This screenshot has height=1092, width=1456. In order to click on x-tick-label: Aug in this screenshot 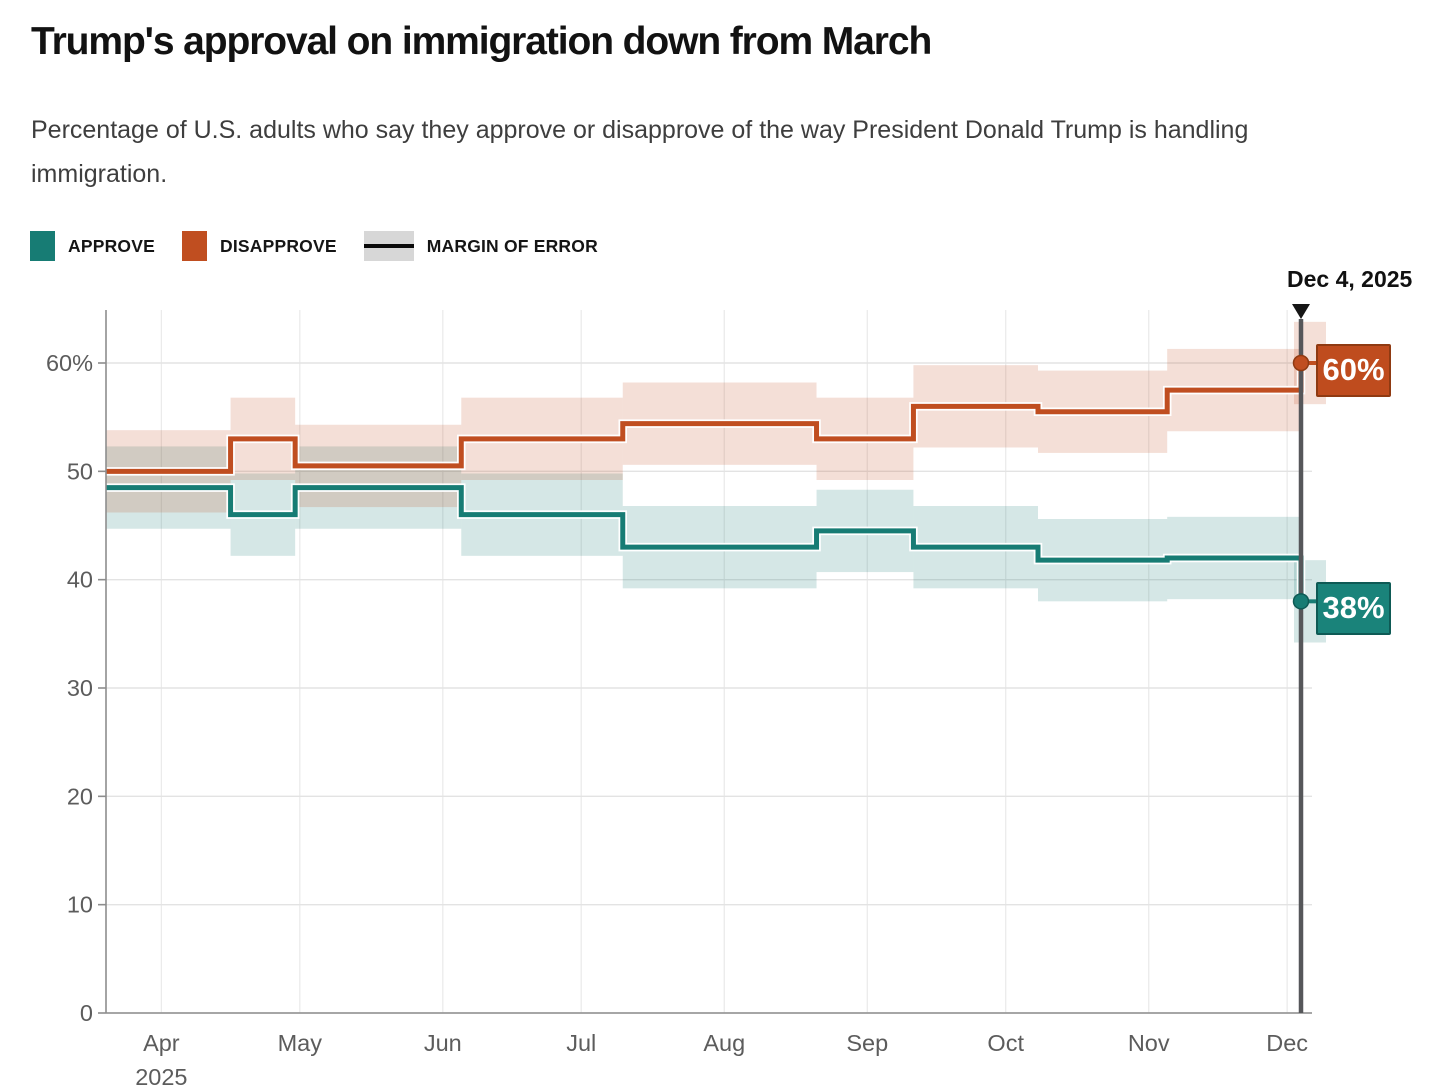, I will do `click(724, 1043)`.